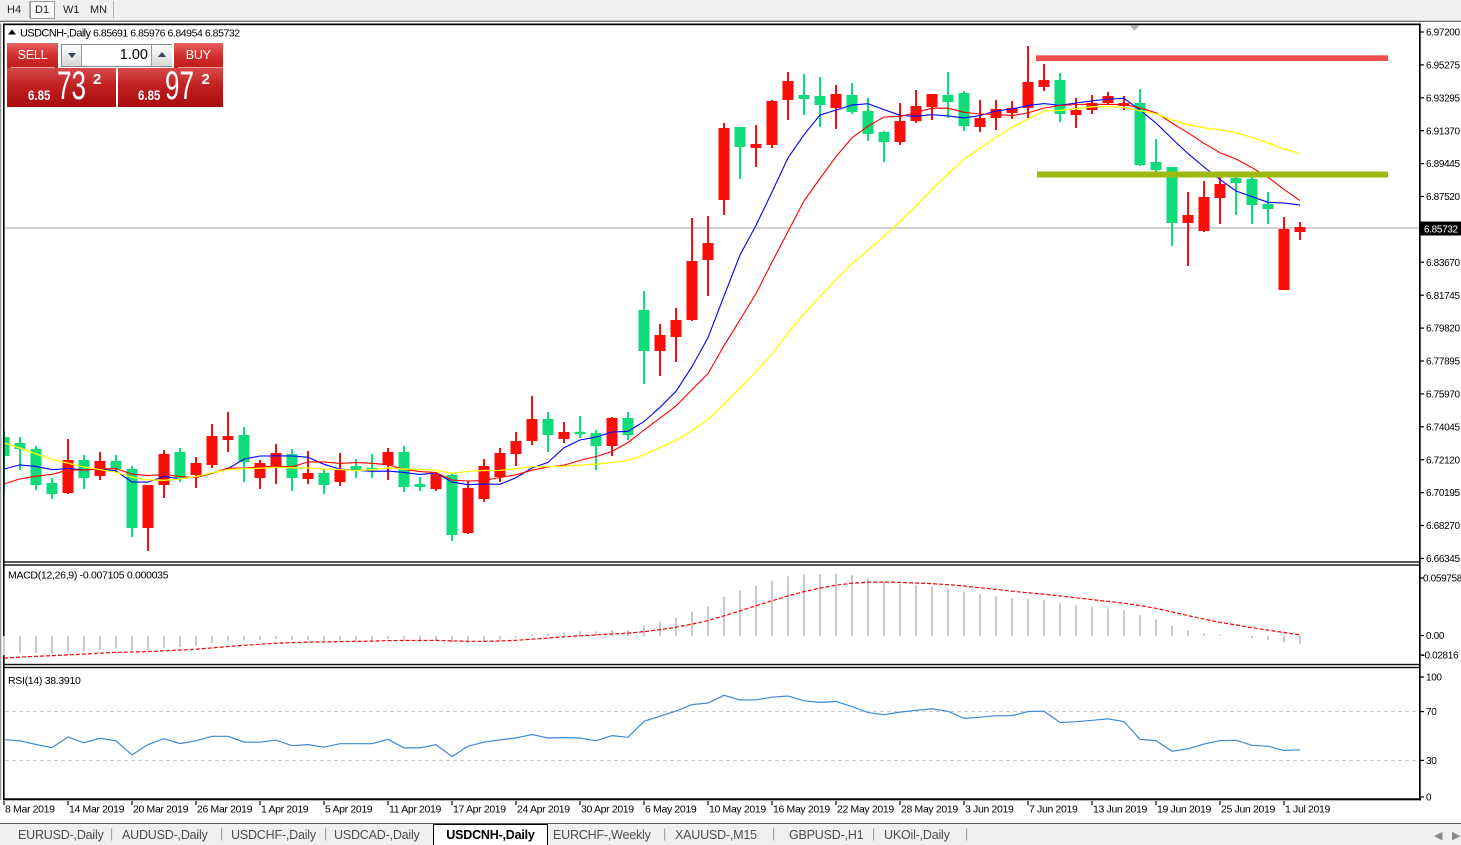  What do you see at coordinates (1443, 493) in the screenshot?
I see `svg-text: 6.70195` at bounding box center [1443, 493].